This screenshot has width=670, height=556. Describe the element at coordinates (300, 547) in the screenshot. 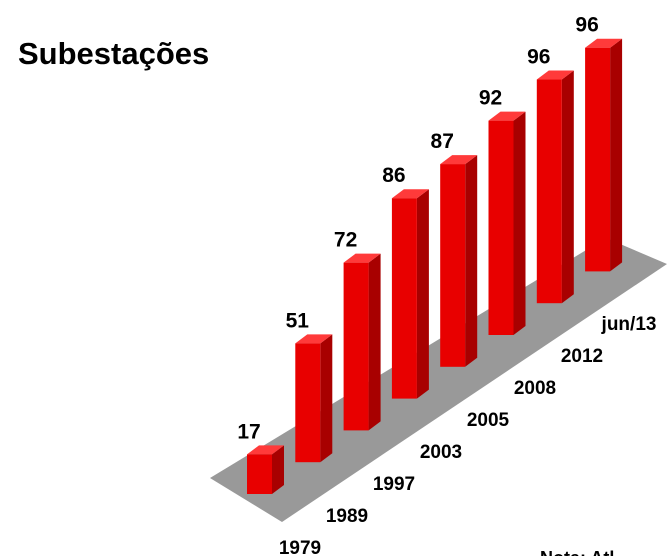

I see `x-tick-label: 1979` at that location.